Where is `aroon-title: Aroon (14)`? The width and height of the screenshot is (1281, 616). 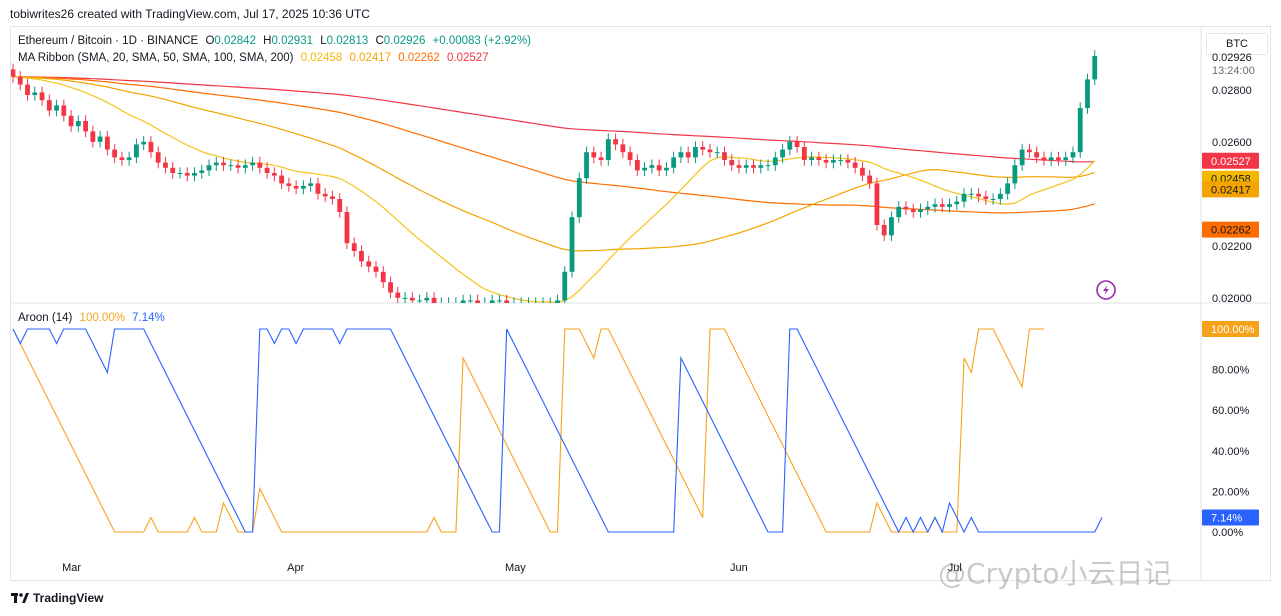
aroon-title: Aroon (14) is located at coordinates (45, 318).